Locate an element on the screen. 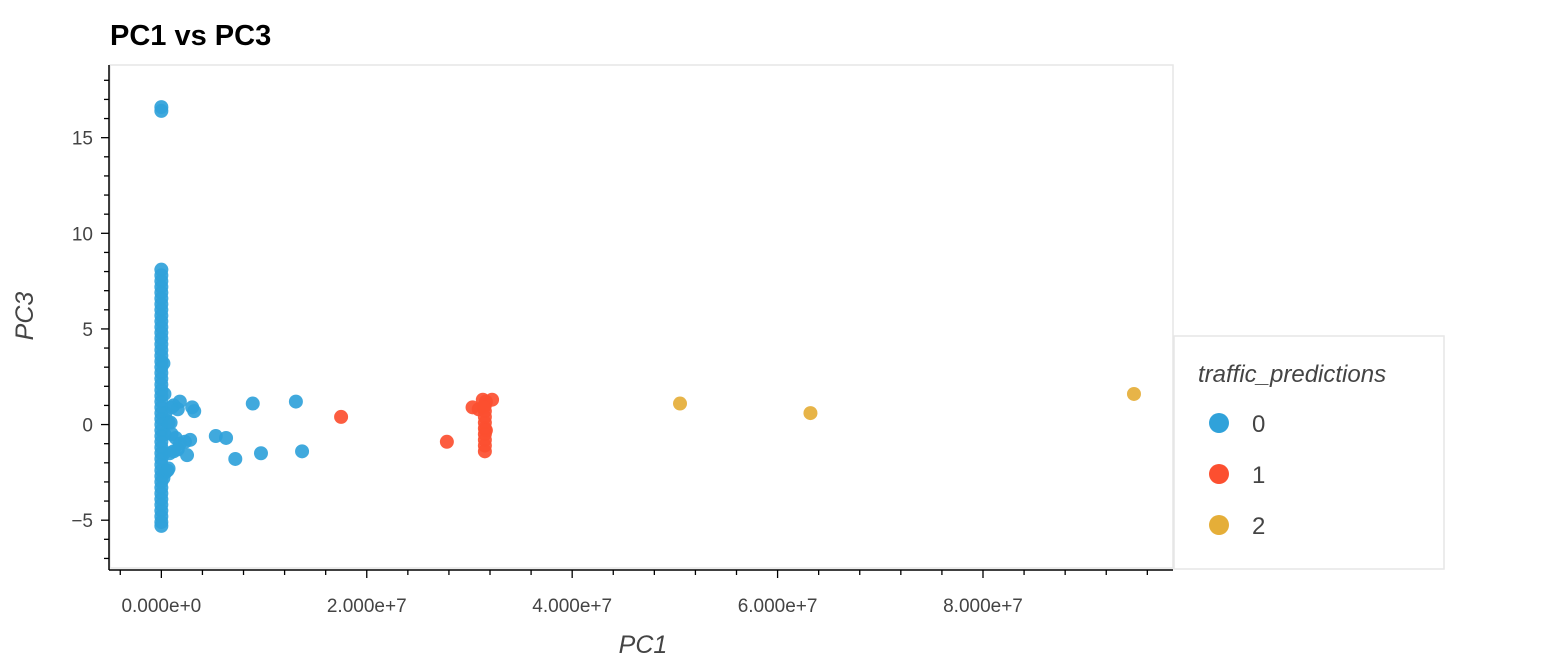 The width and height of the screenshot is (1555, 666). x-tick-label: 0.000e+0 is located at coordinates (161, 606).